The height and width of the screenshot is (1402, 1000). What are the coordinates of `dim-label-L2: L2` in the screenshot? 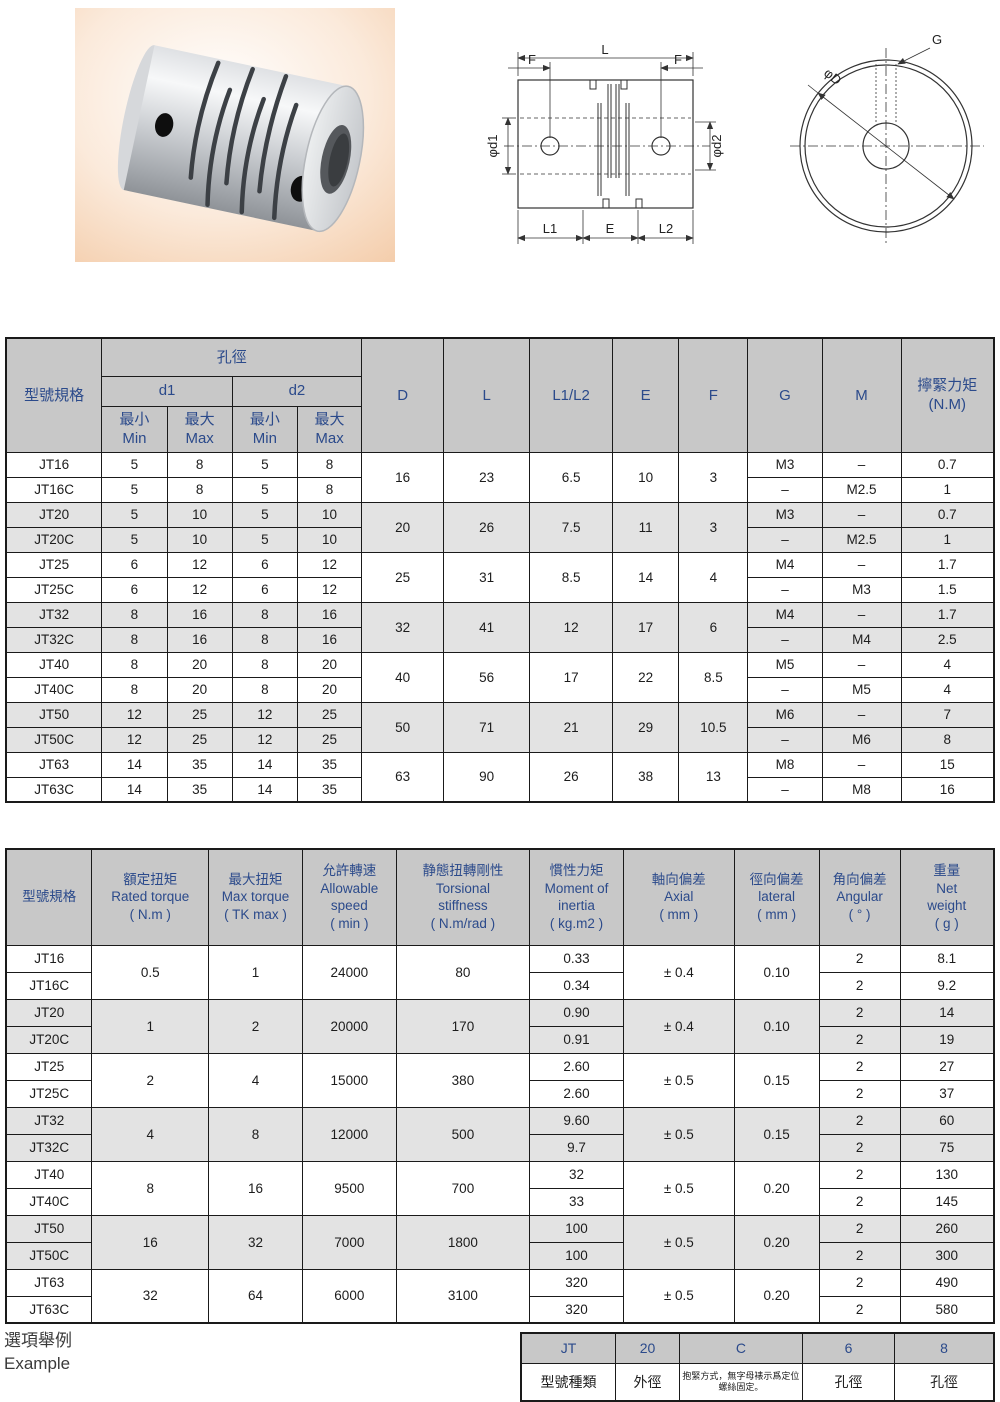 It's located at (666, 228).